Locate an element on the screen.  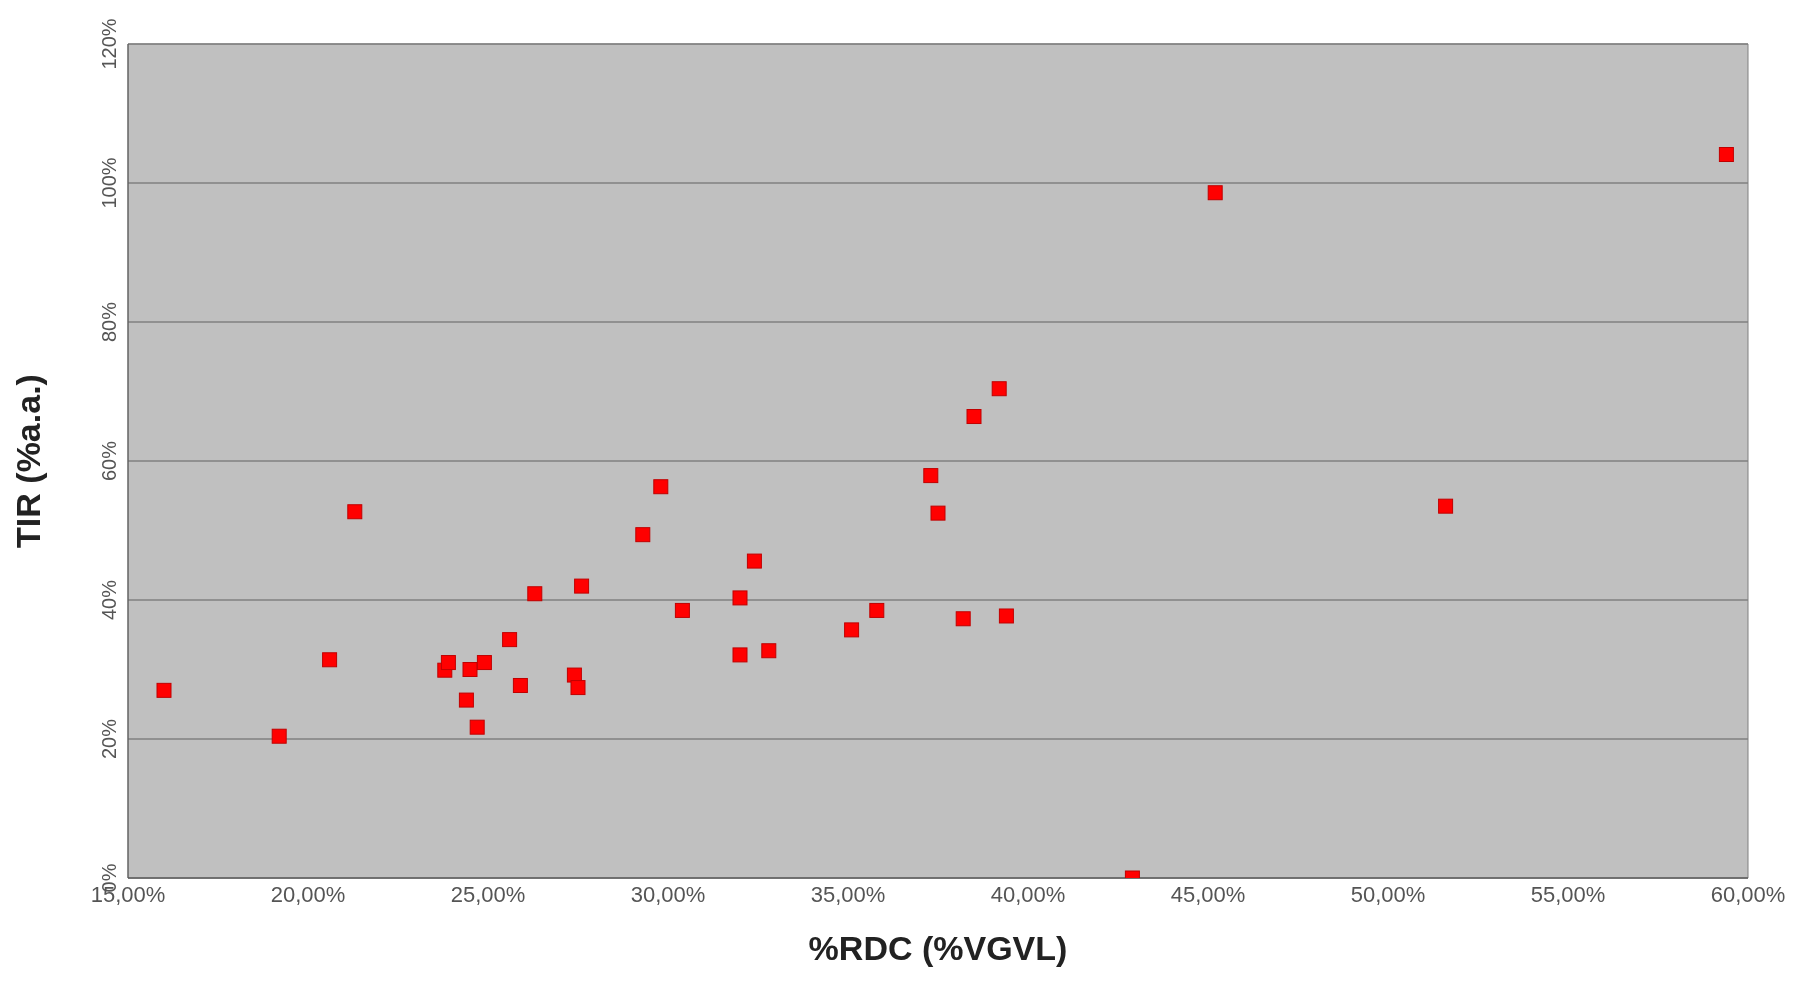
y-tick-label: 60% is located at coordinates (109, 461).